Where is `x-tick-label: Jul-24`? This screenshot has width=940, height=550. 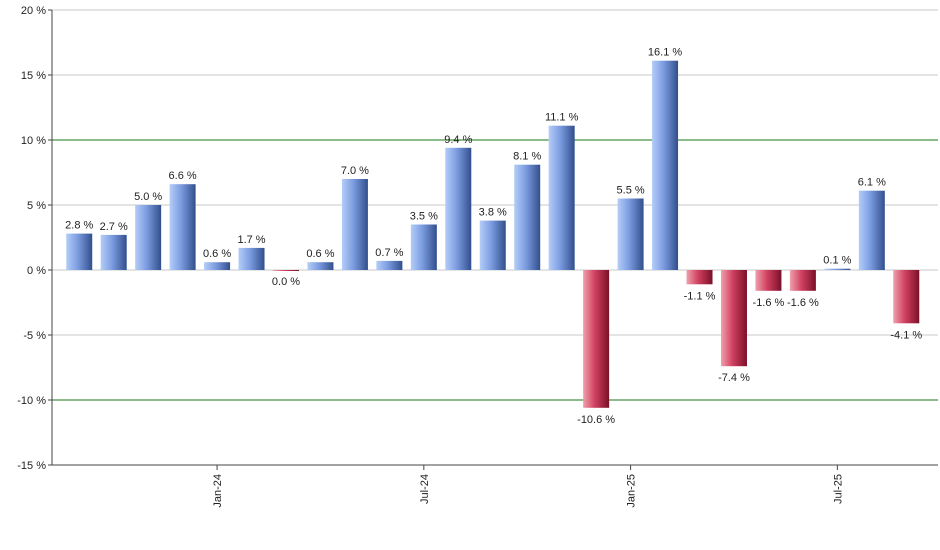 x-tick-label: Jul-24 is located at coordinates (425, 489).